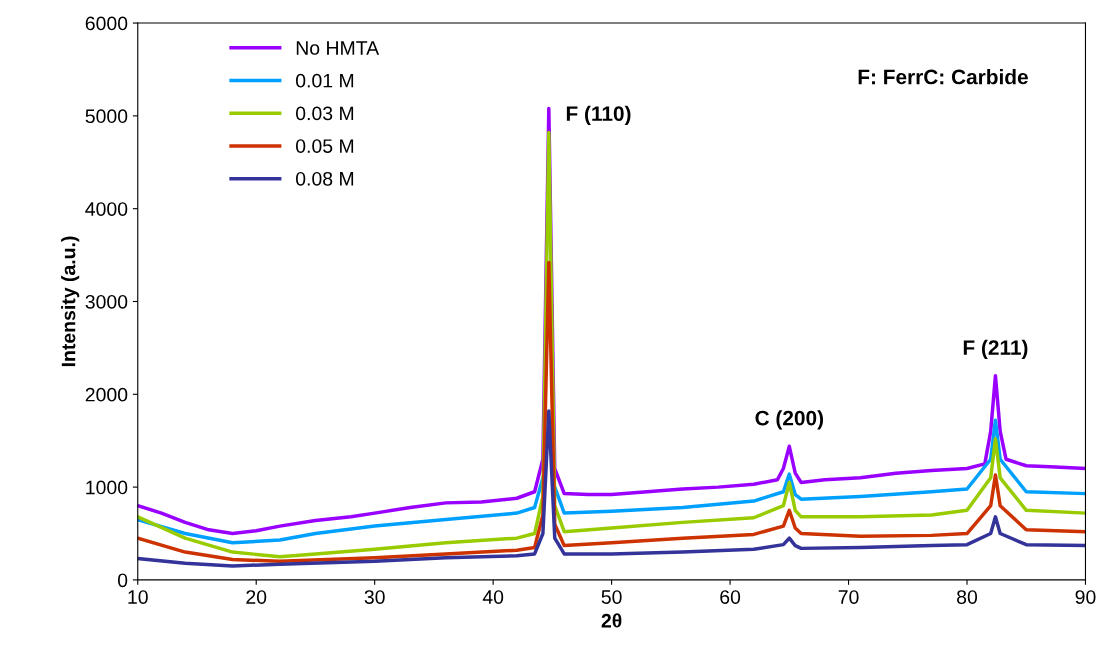 Image resolution: width=1102 pixels, height=659 pixels. What do you see at coordinates (122, 580) in the screenshot?
I see `y-tick-label: 0` at bounding box center [122, 580].